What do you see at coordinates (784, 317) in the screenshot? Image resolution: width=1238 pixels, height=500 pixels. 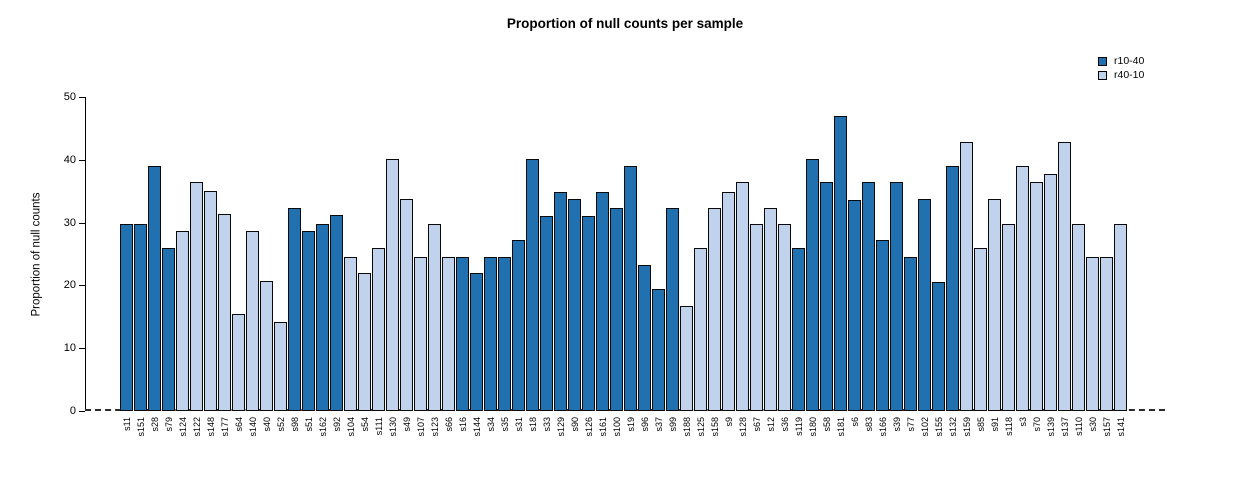 I see `bar-s36` at bounding box center [784, 317].